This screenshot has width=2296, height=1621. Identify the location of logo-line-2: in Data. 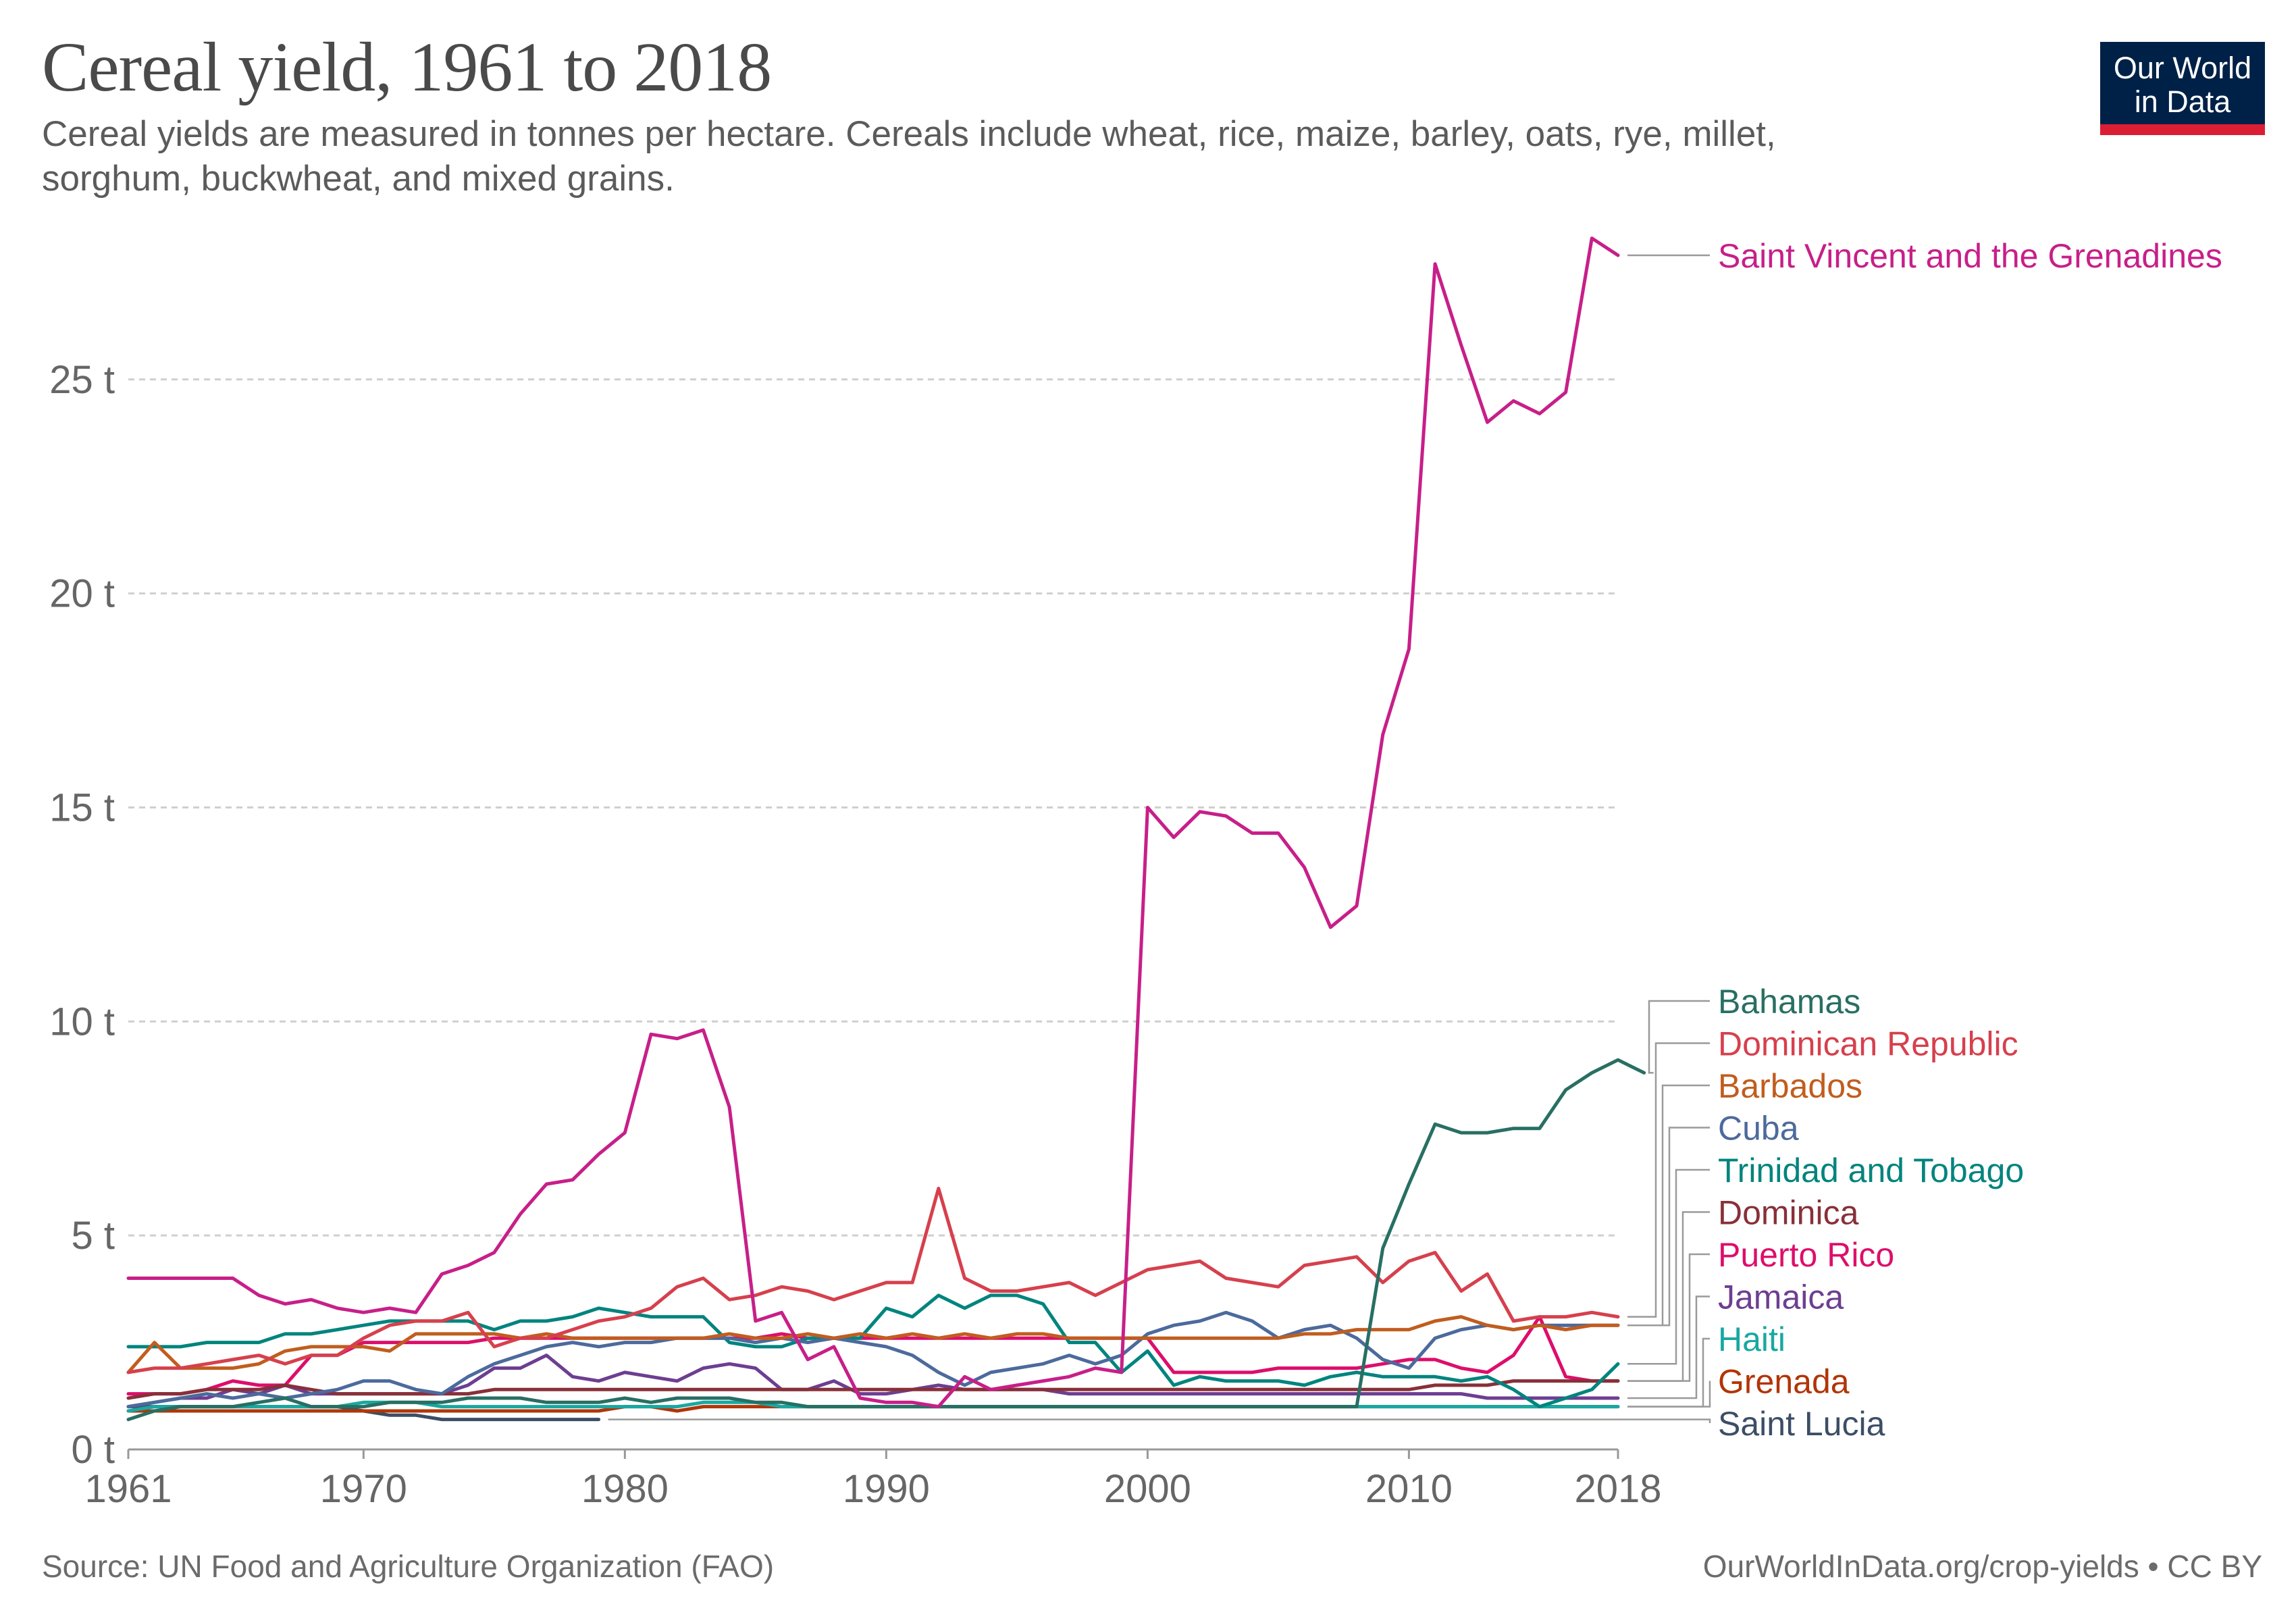
(2182, 101).